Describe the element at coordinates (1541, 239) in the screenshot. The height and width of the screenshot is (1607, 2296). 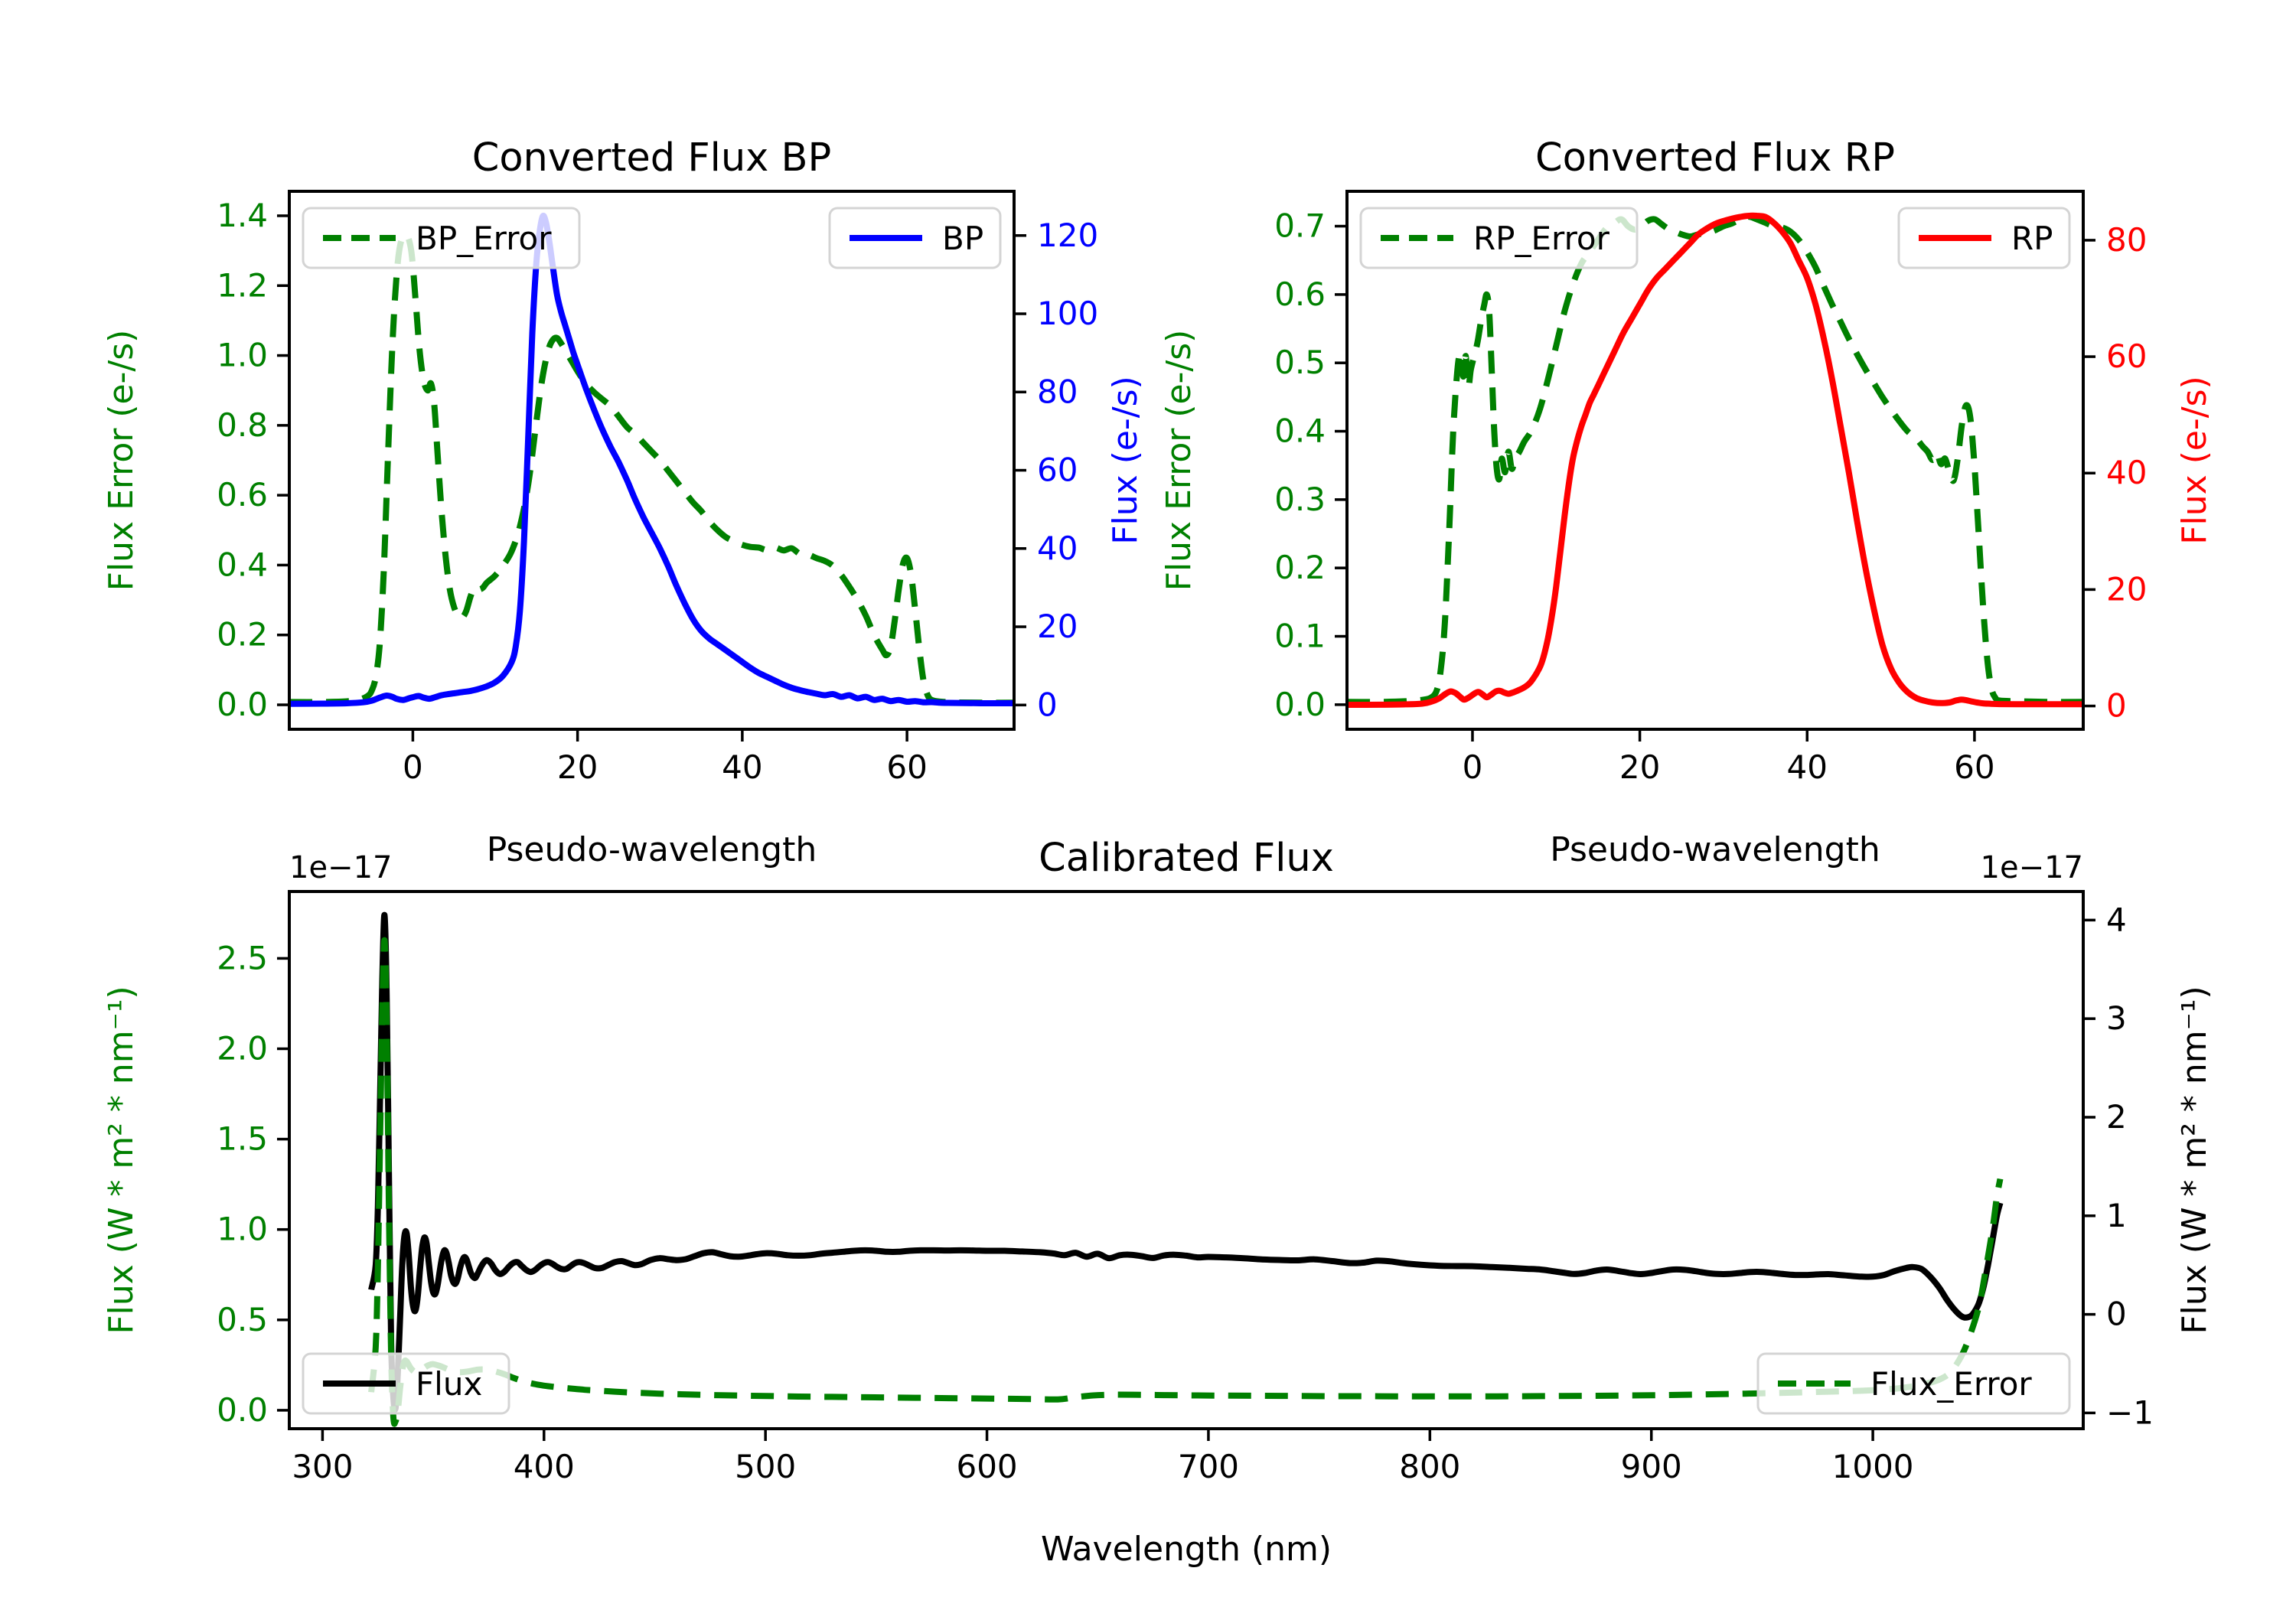
I see `legend-label: RP_Error` at that location.